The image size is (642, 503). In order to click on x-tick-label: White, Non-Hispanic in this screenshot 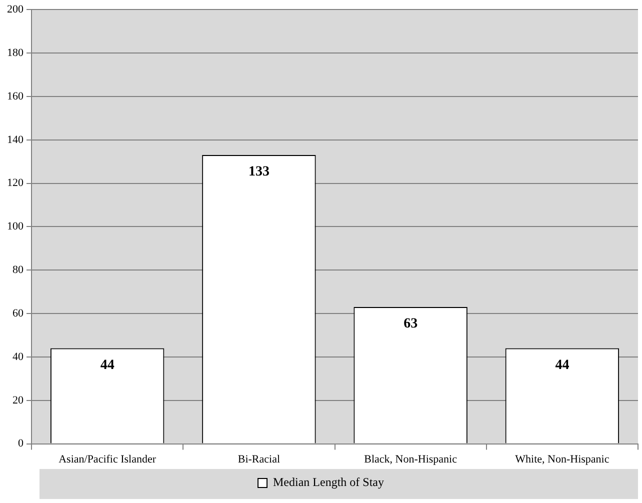, I will do `click(562, 459)`.